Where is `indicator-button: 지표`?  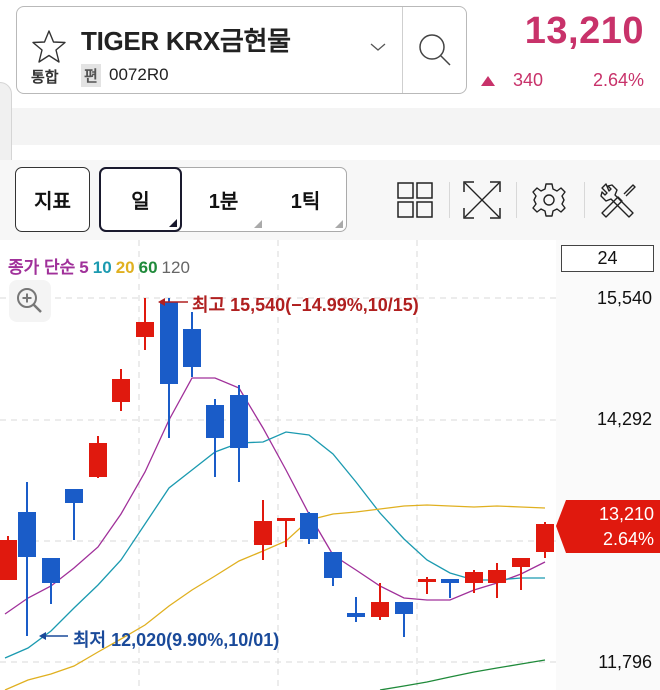 indicator-button: 지표 is located at coordinates (52, 199).